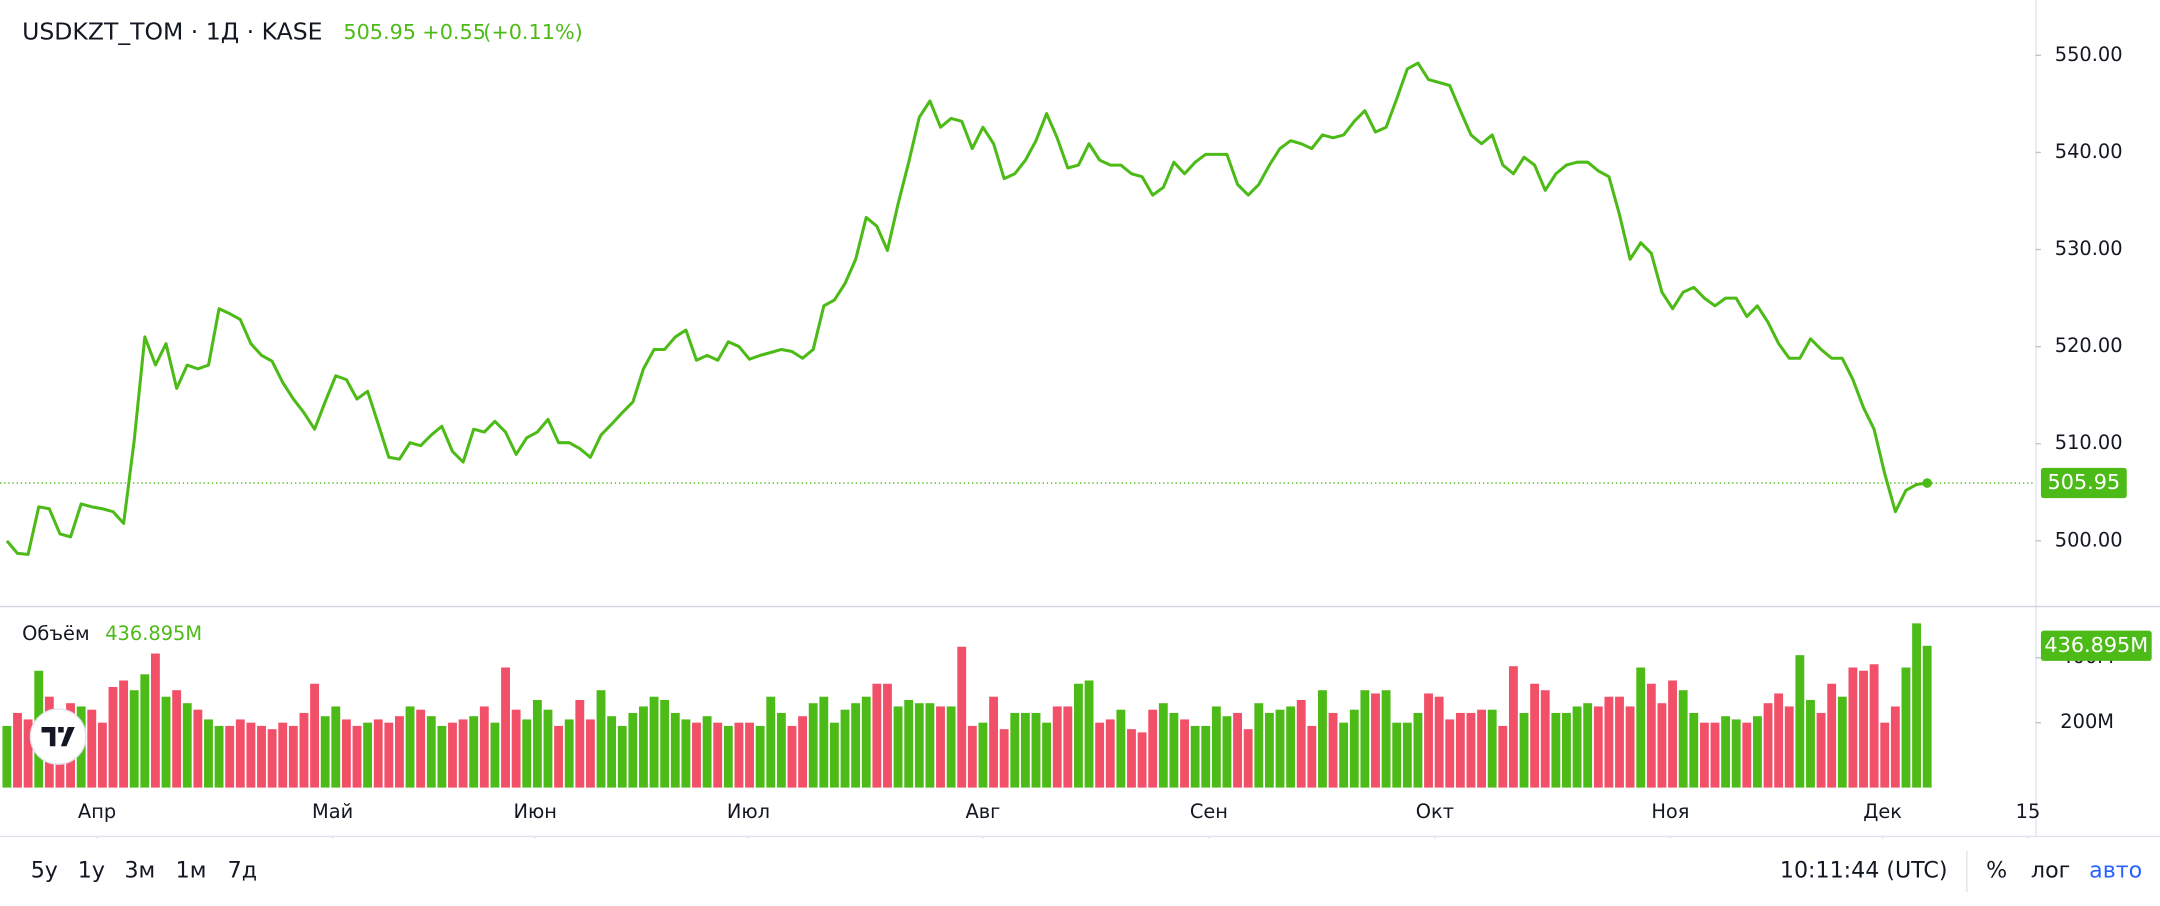 The height and width of the screenshot is (906, 2160). I want to click on scale-option: авто, so click(2115, 871).